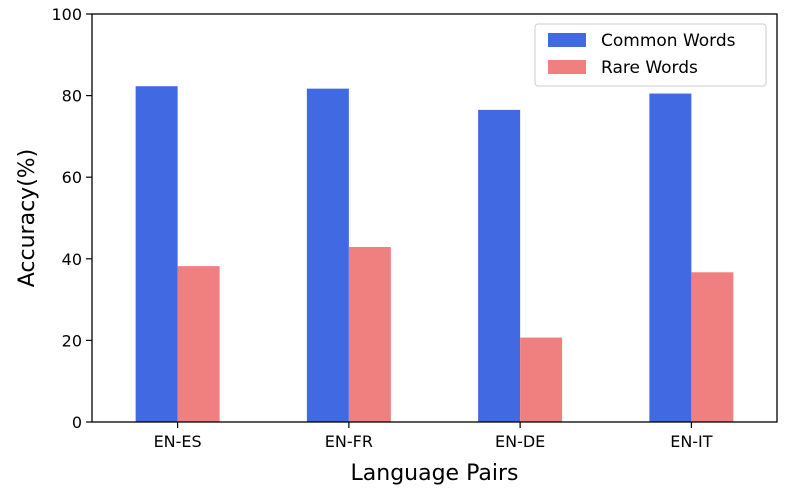 The width and height of the screenshot is (789, 490). What do you see at coordinates (327, 255) in the screenshot?
I see `bar-en-fr-common-words` at bounding box center [327, 255].